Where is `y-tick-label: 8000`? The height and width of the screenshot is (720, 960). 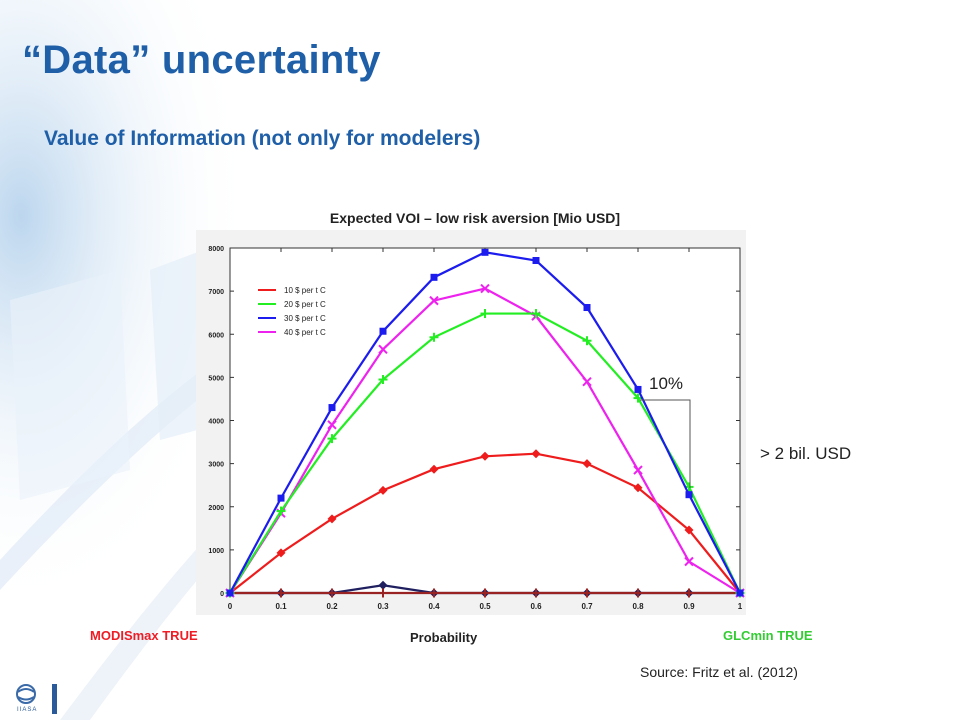 y-tick-label: 8000 is located at coordinates (216, 249).